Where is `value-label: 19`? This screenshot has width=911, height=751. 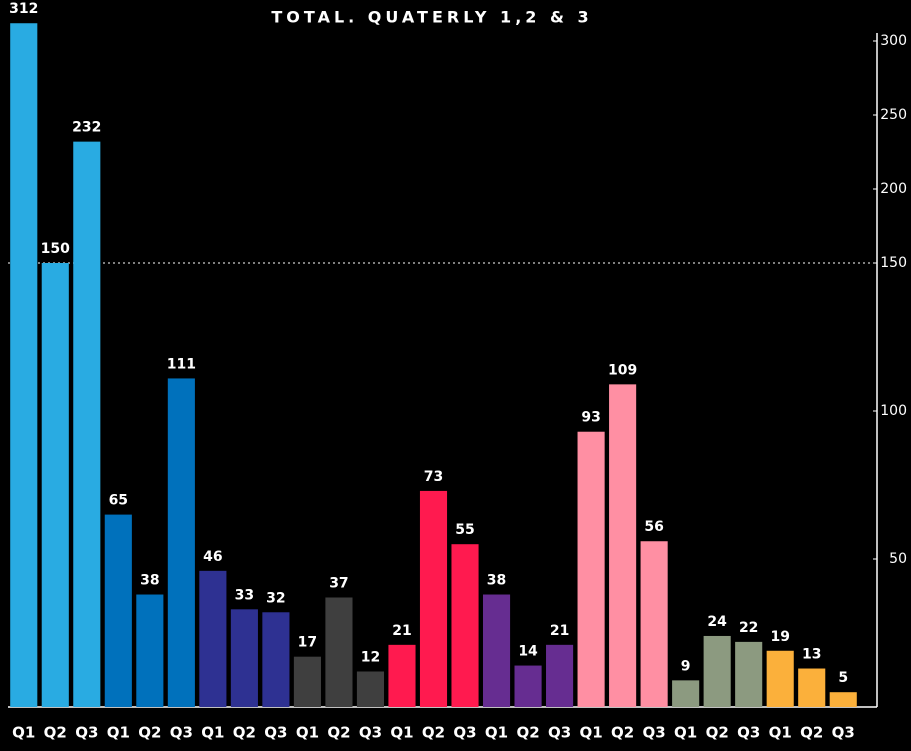 value-label: 19 is located at coordinates (779, 637).